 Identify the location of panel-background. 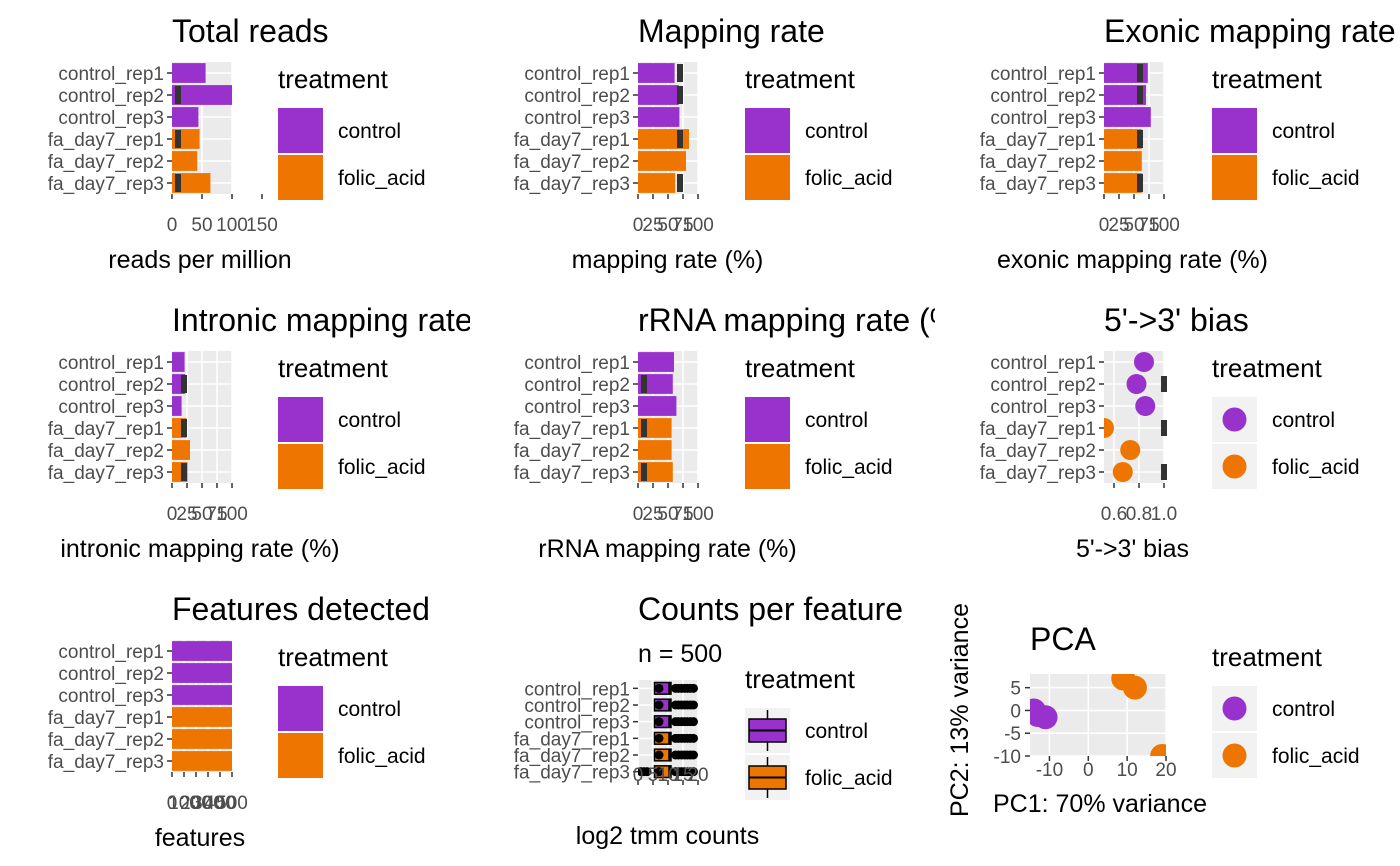
(1134, 417).